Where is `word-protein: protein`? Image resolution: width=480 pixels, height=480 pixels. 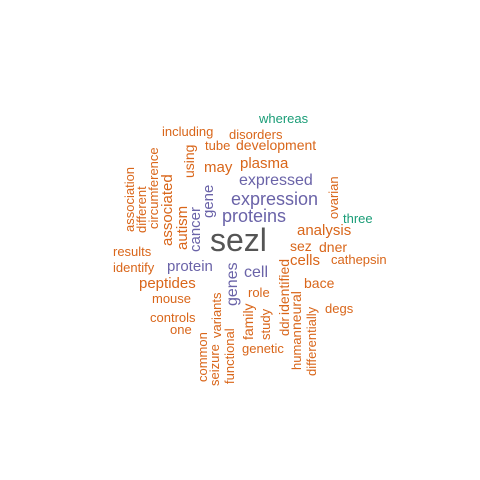
word-protein: protein is located at coordinates (190, 266).